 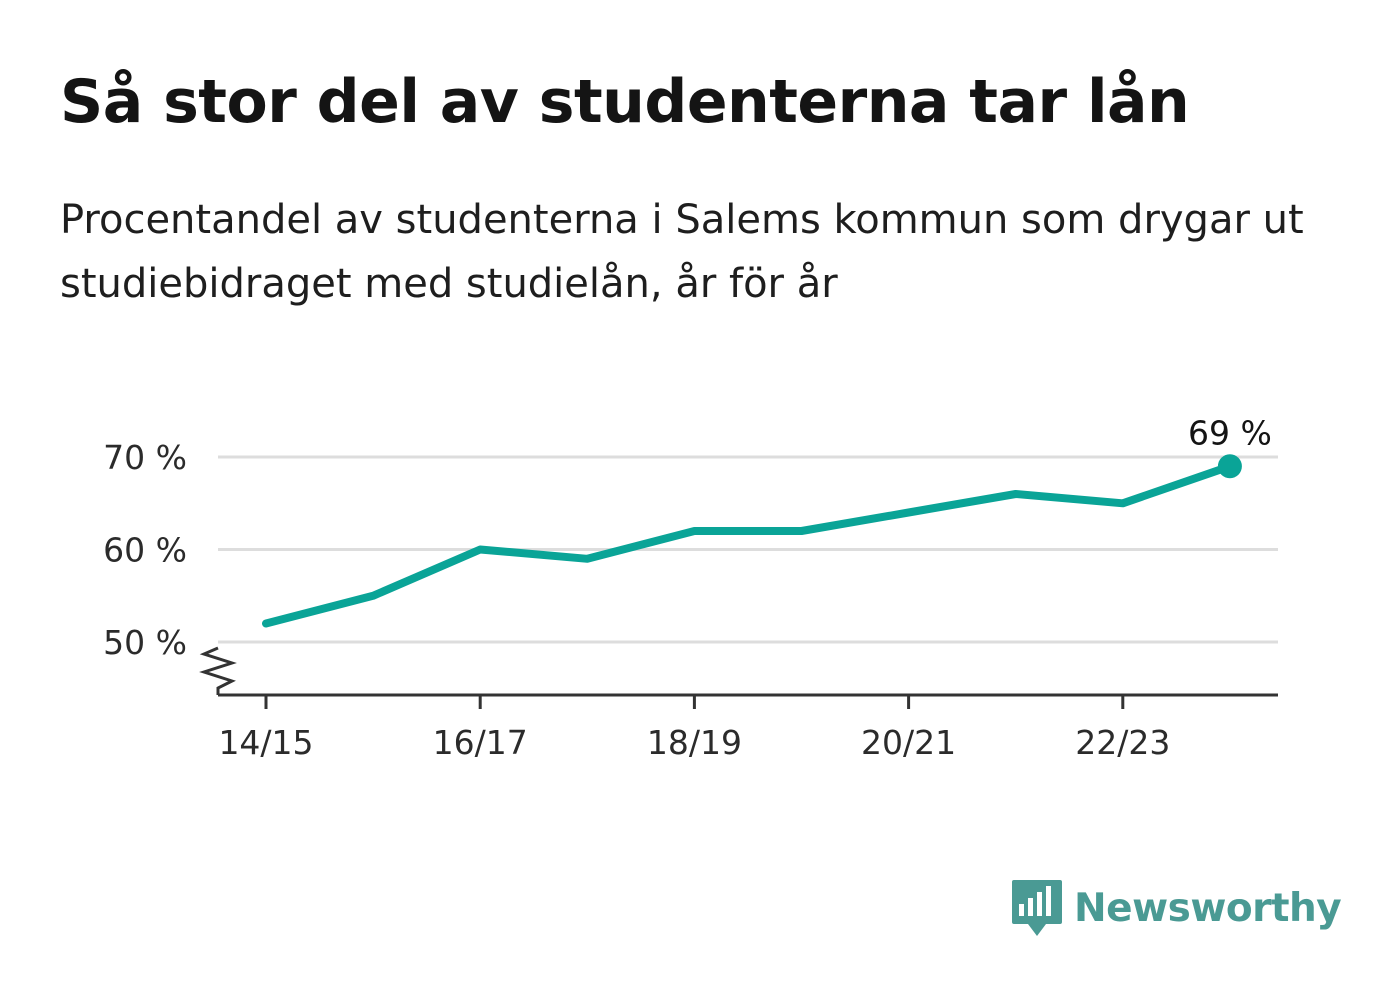 I want to click on last-value-label: 69 %, so click(x=1230, y=432).